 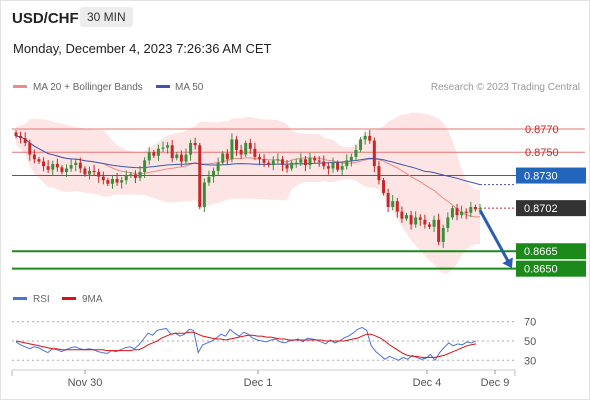 What do you see at coordinates (246, 344) in the screenshot?
I see `rsi-ma-line` at bounding box center [246, 344].